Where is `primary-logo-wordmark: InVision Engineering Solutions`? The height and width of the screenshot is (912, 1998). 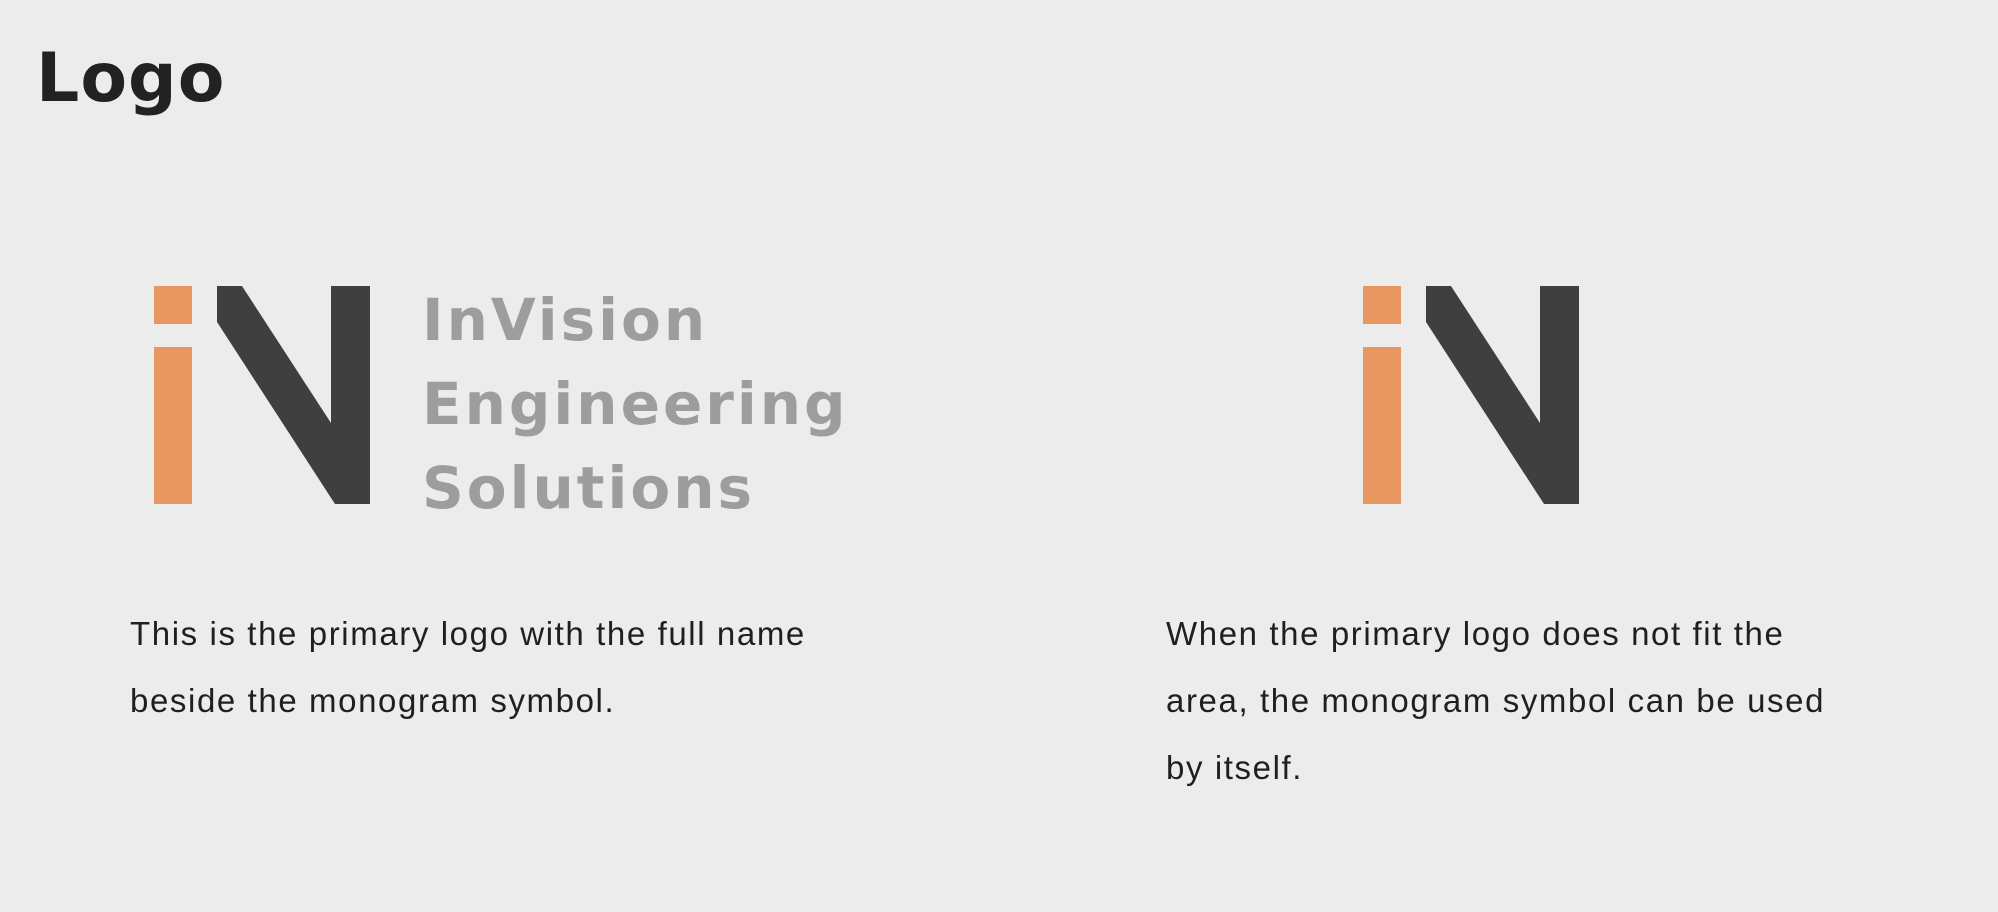
primary-logo-wordmark: InVision Engineering Solutions is located at coordinates (635, 404).